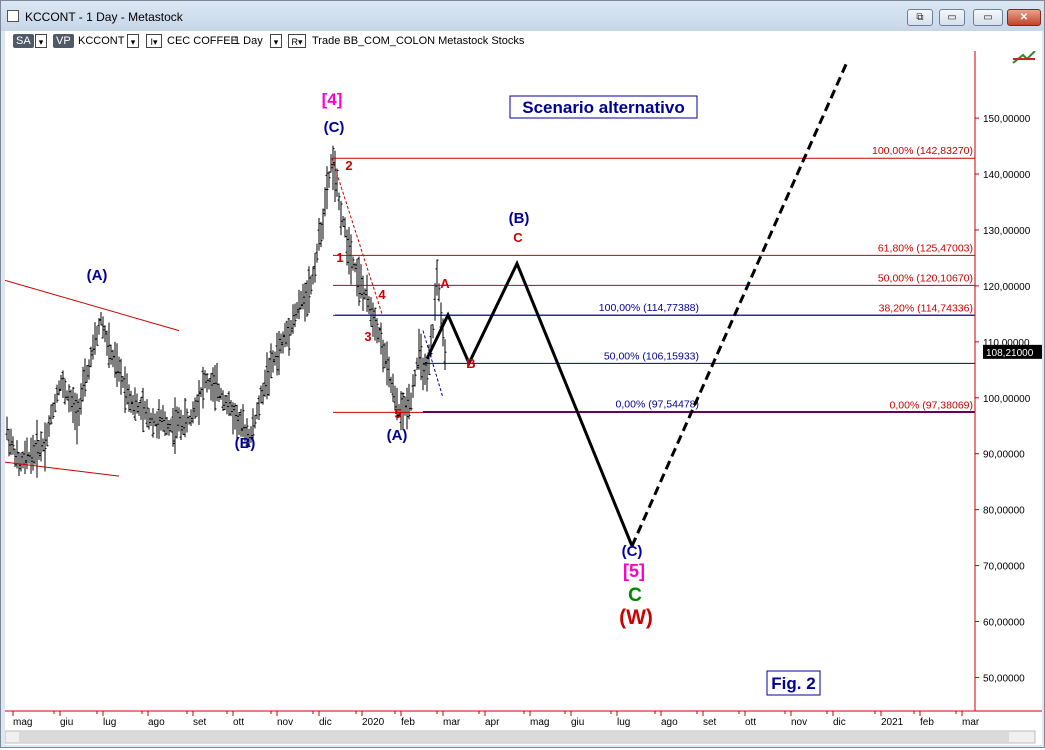 The image size is (1045, 750). Describe the element at coordinates (104, 17) in the screenshot. I see `window-title: KCCONT - 1 Day - Metastock` at that location.